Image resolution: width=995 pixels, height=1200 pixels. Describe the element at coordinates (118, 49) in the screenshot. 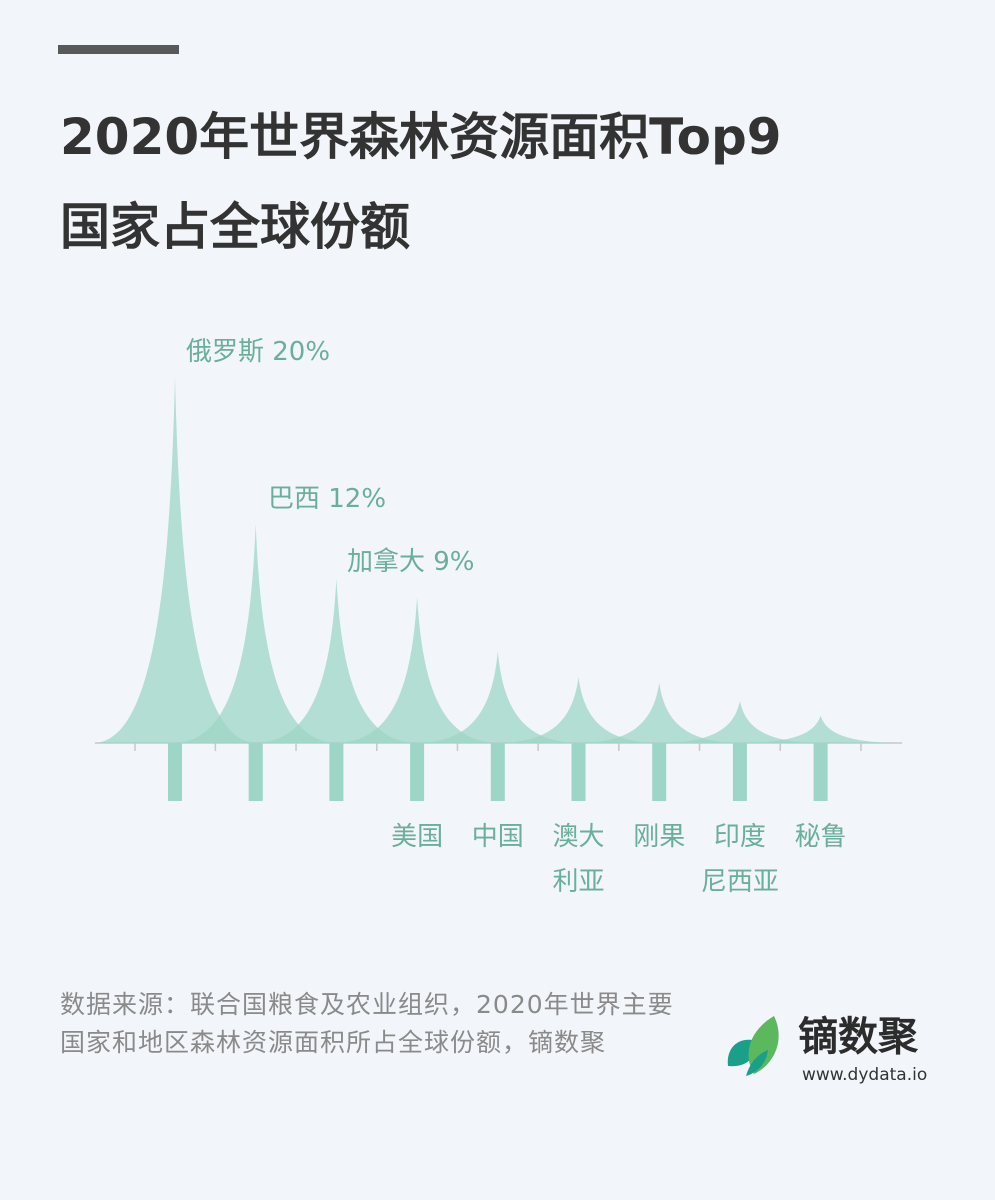

I see `title-accent-bar` at that location.